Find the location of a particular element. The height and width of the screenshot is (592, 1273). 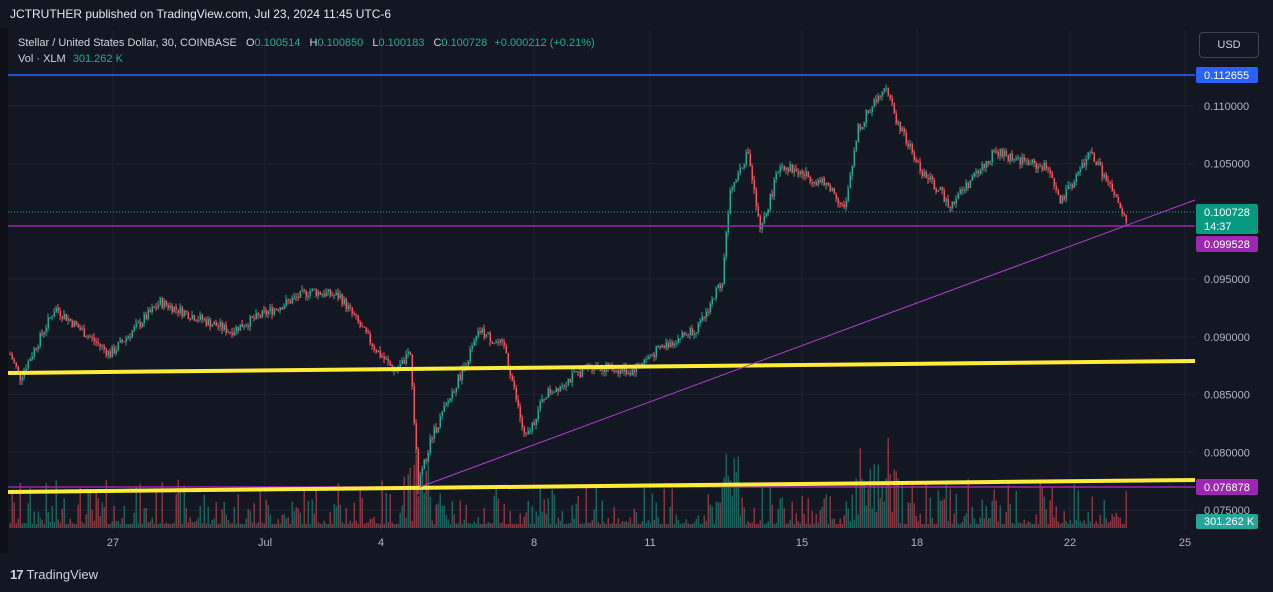

currency-button: USD is located at coordinates (1229, 45).